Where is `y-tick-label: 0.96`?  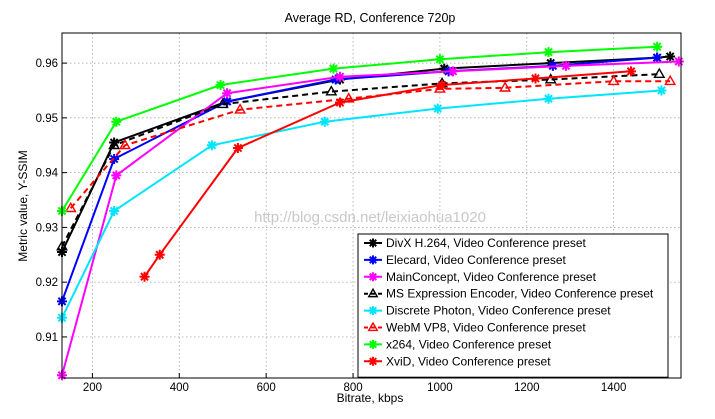
y-tick-label: 0.96 is located at coordinates (47, 64).